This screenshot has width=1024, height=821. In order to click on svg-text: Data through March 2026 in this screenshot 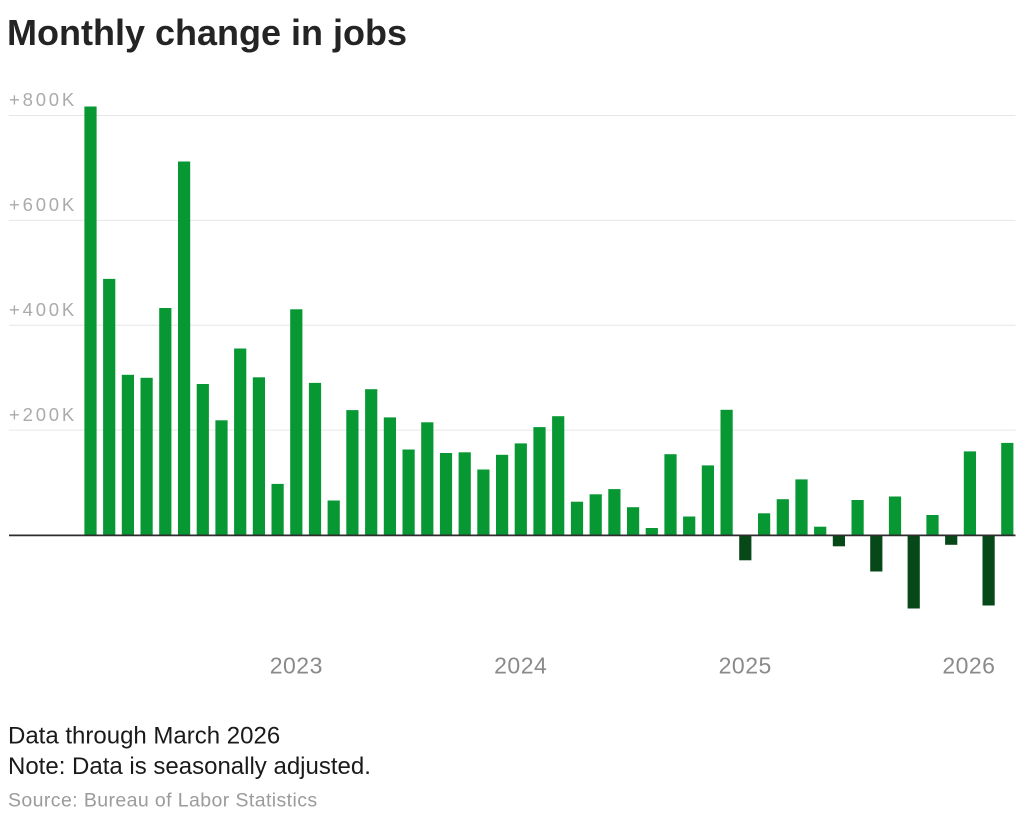, I will do `click(144, 736)`.